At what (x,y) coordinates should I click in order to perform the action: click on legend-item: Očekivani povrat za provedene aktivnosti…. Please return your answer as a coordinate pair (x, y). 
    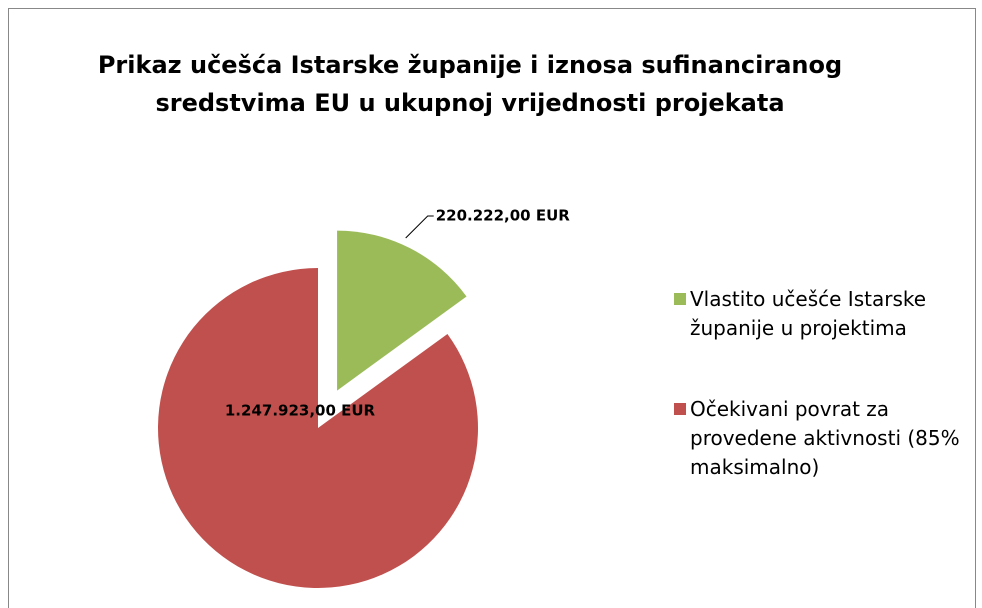
    Looking at the image, I should click on (817, 438).